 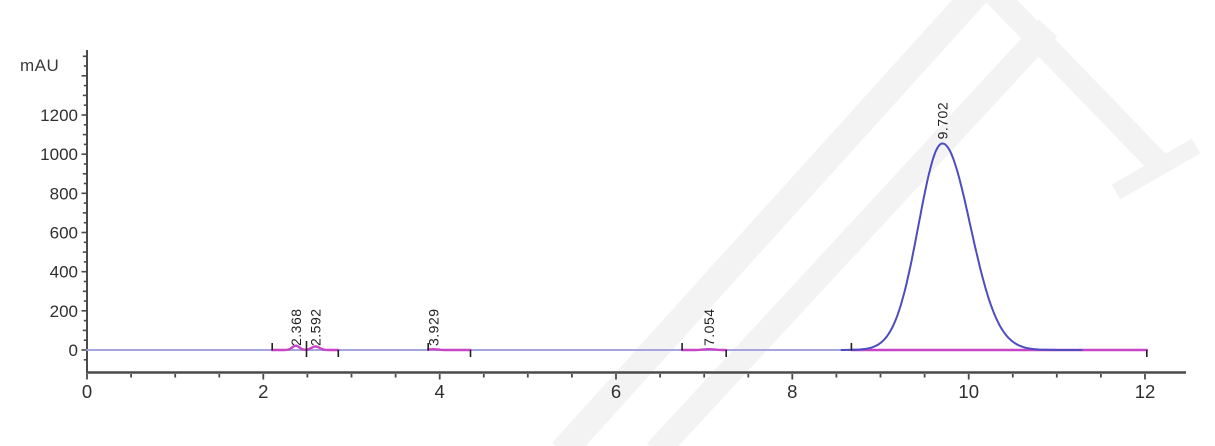 I want to click on y-tick-label: 1200, so click(x=59, y=115).